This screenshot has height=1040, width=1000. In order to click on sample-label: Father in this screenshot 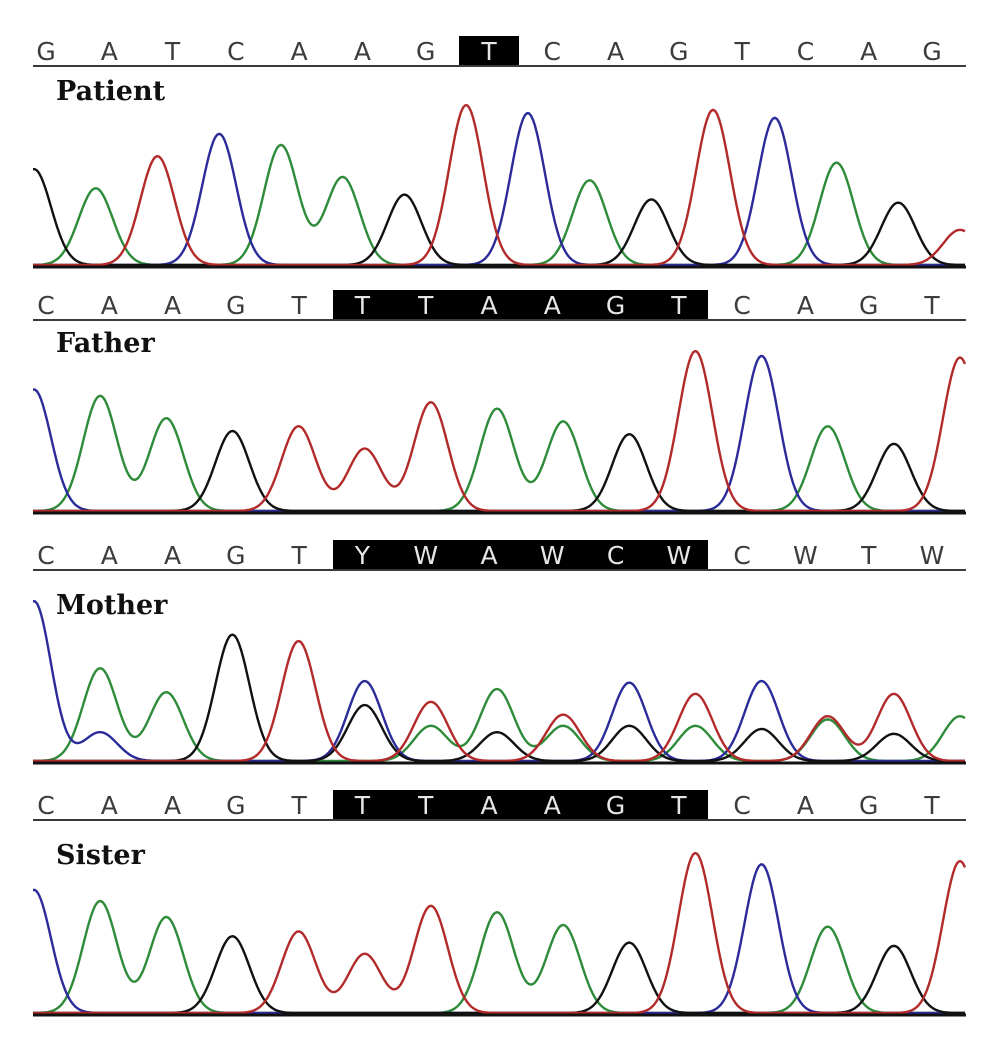, I will do `click(105, 343)`.